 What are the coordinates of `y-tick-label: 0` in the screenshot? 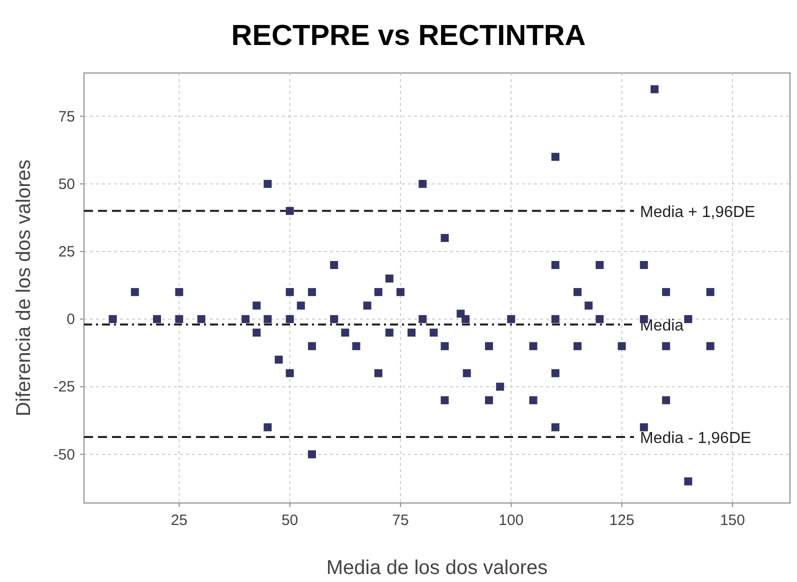 It's located at (70, 319).